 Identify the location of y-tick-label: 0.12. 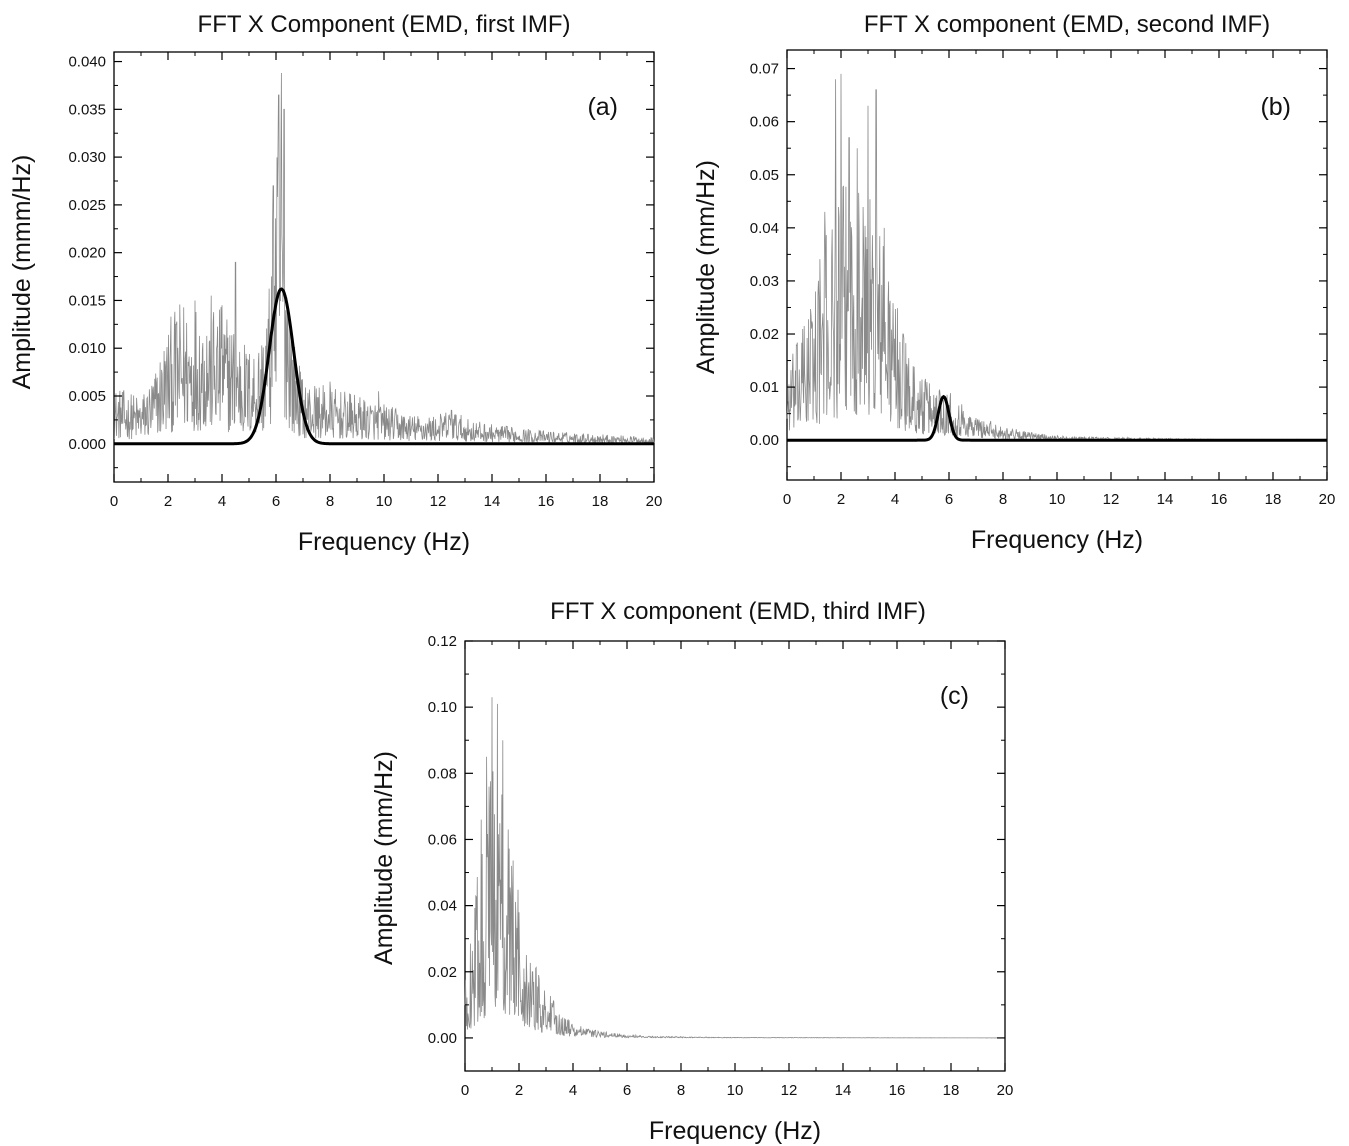
(442, 641).